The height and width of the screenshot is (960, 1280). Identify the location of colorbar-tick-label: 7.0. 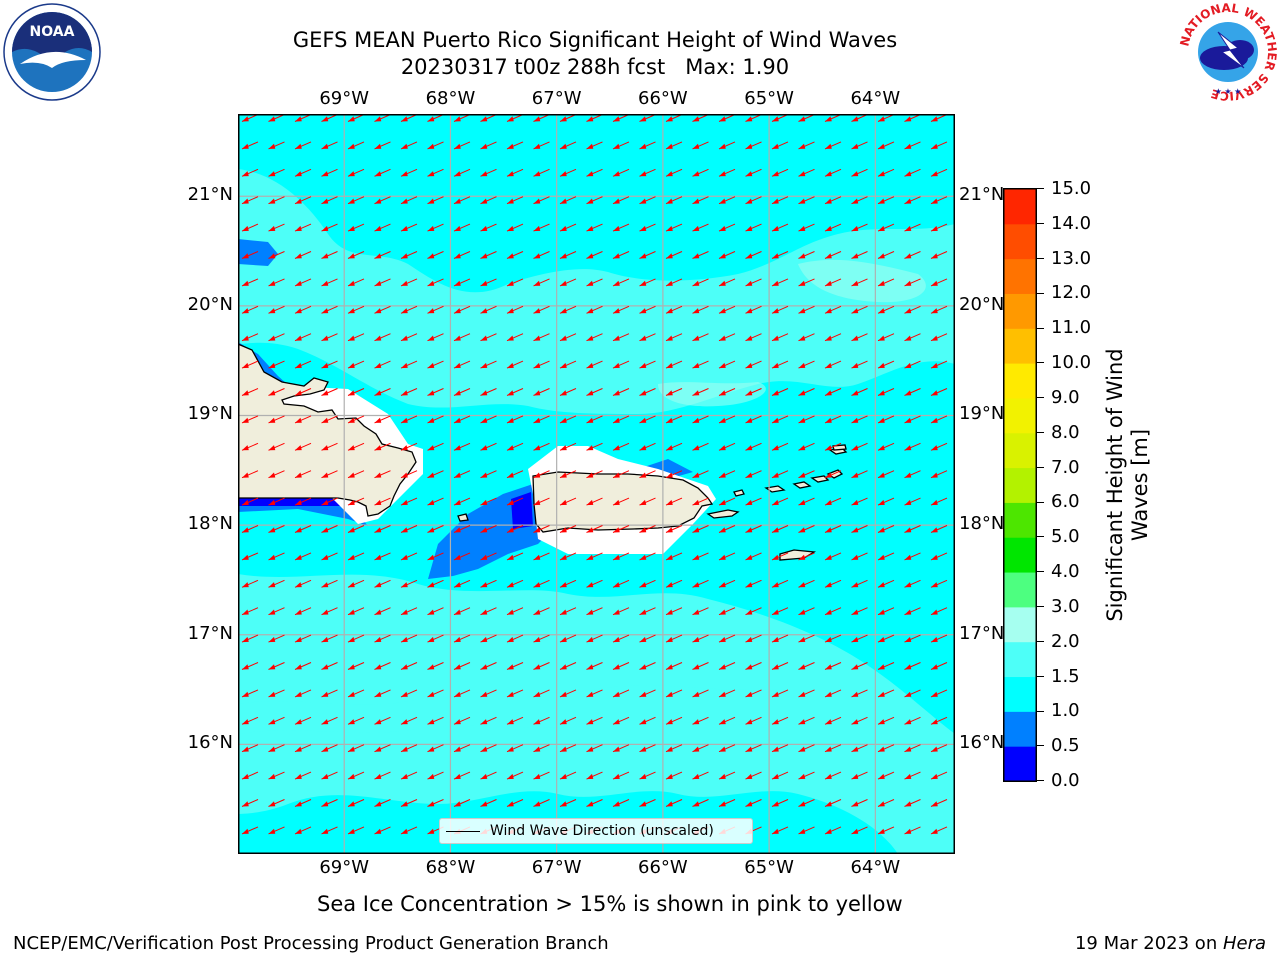
(1065, 467).